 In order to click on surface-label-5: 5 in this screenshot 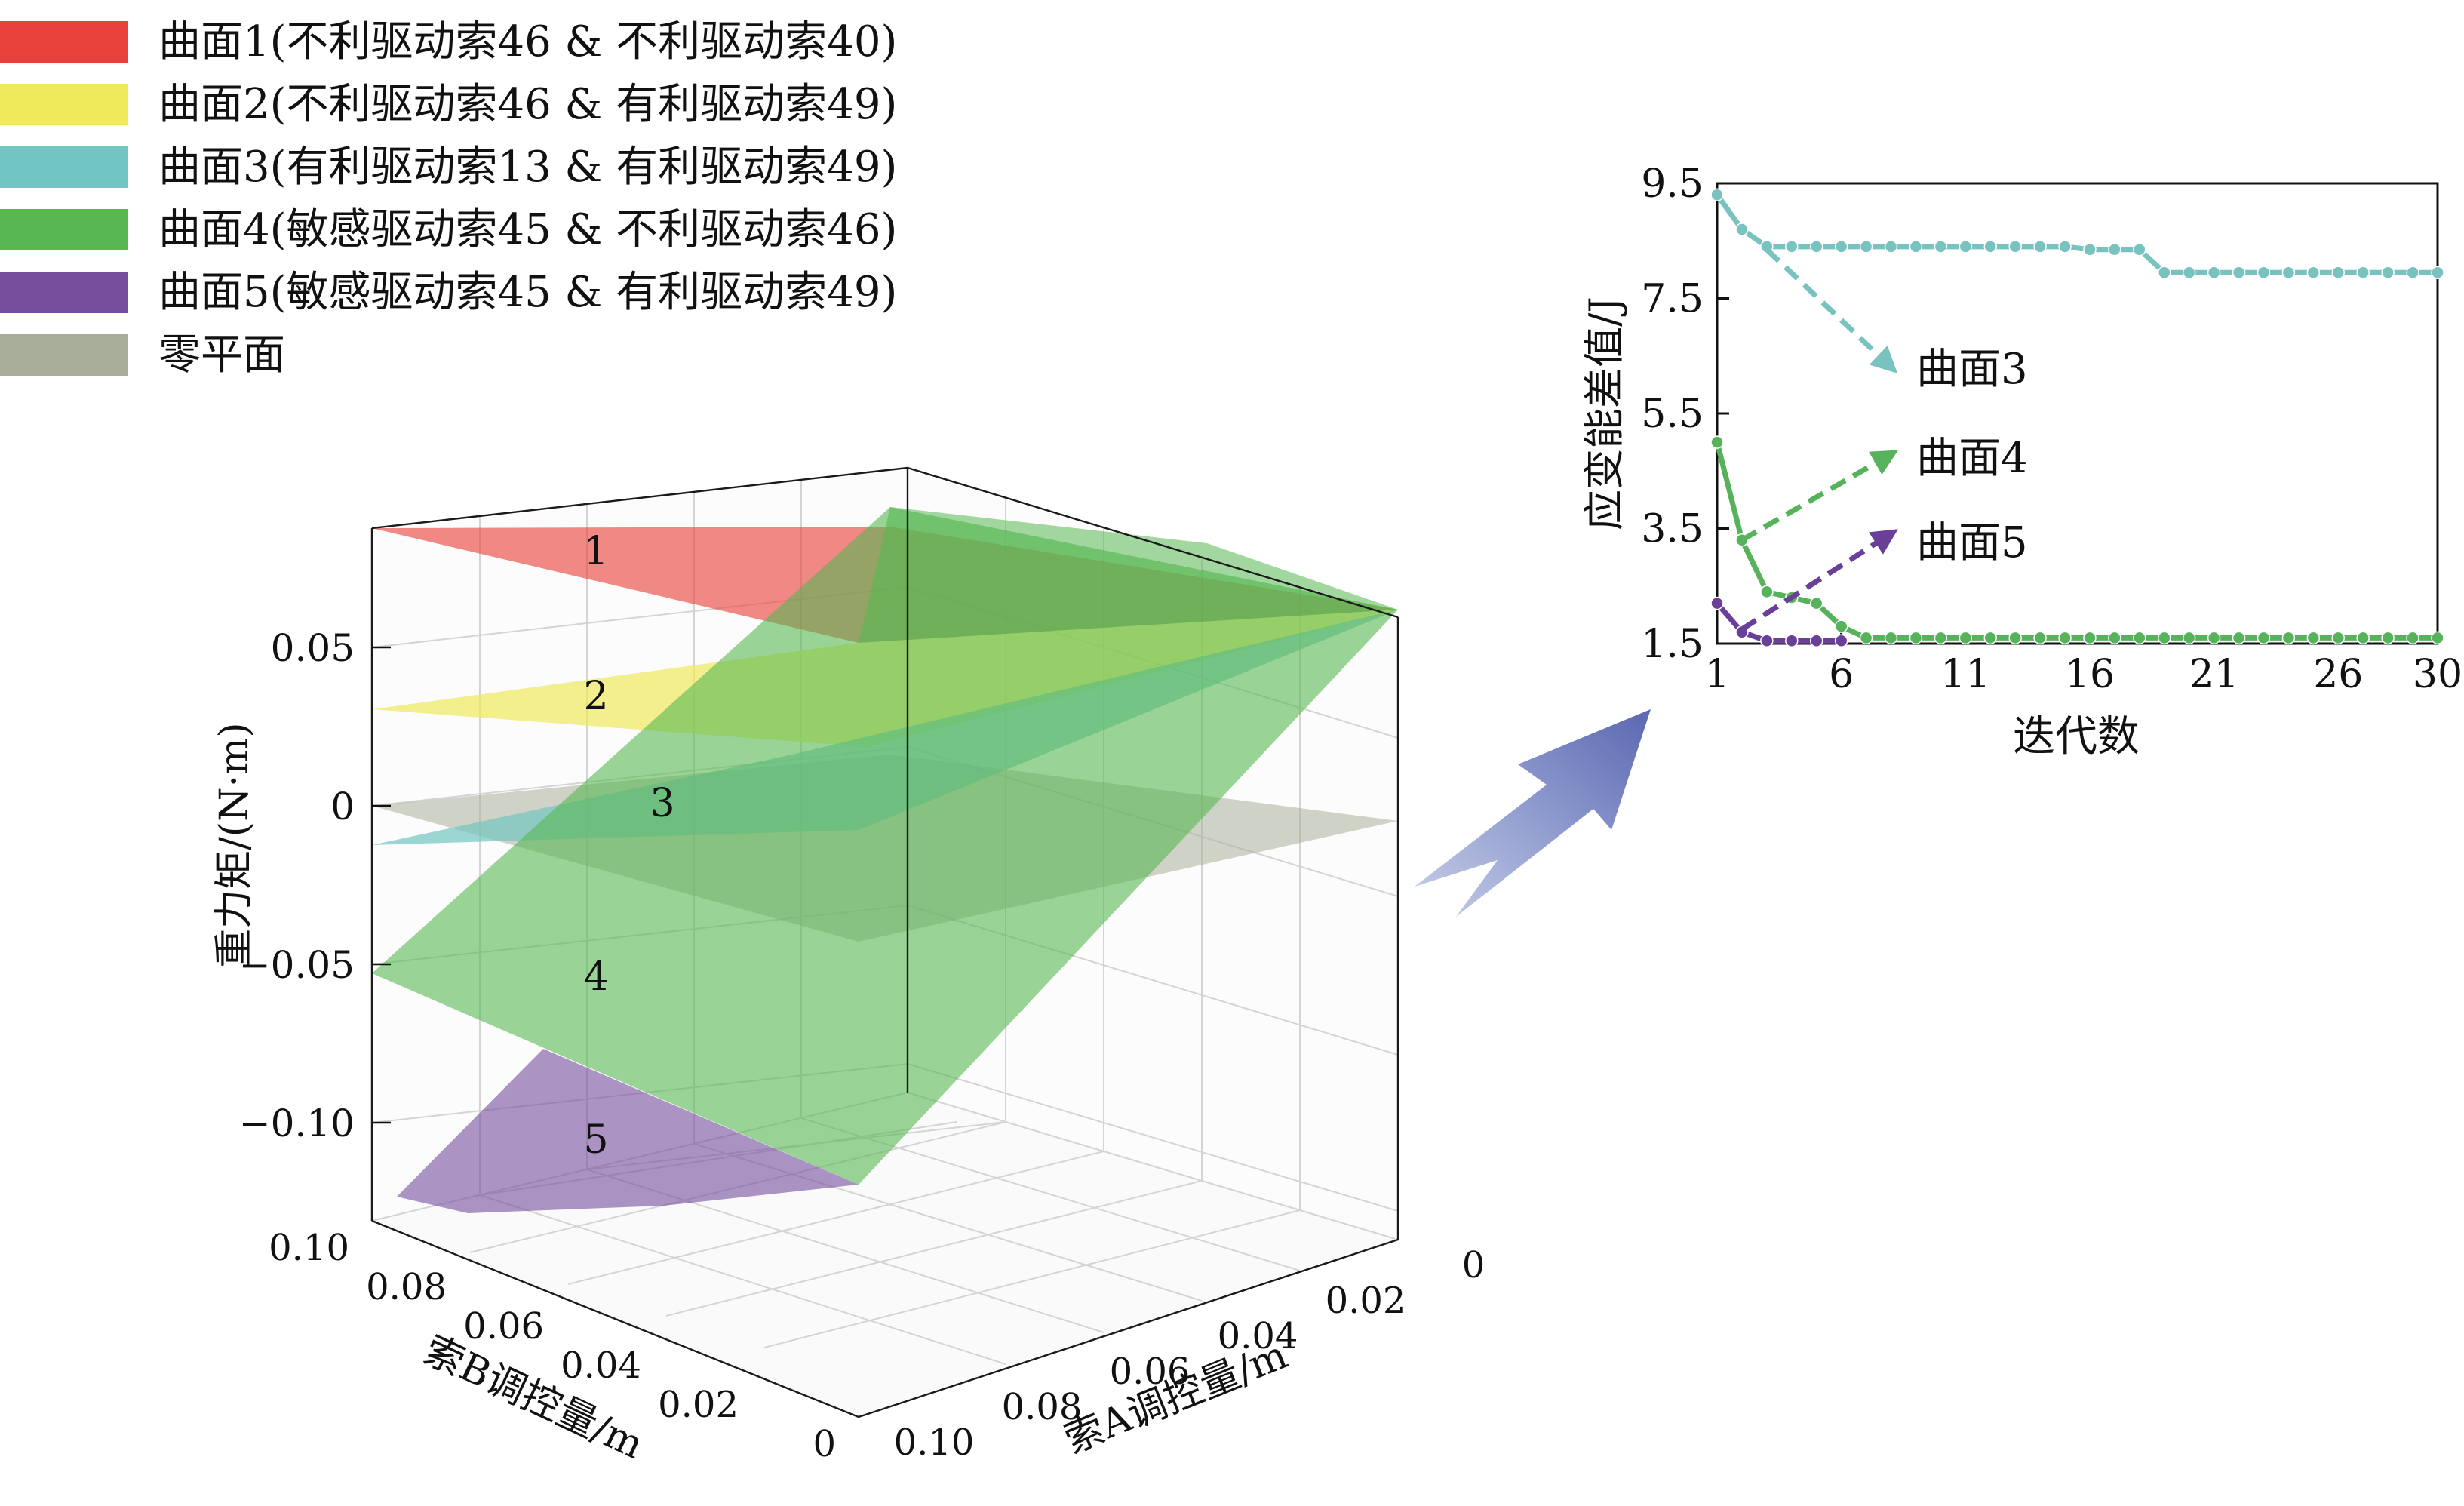, I will do `click(595, 1140)`.